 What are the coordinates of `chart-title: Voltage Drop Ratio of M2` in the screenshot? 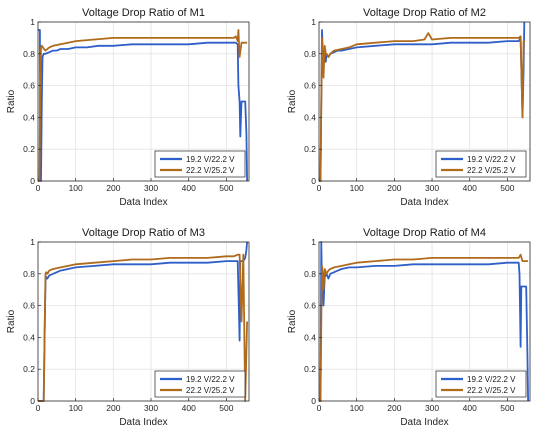 It's located at (424, 13).